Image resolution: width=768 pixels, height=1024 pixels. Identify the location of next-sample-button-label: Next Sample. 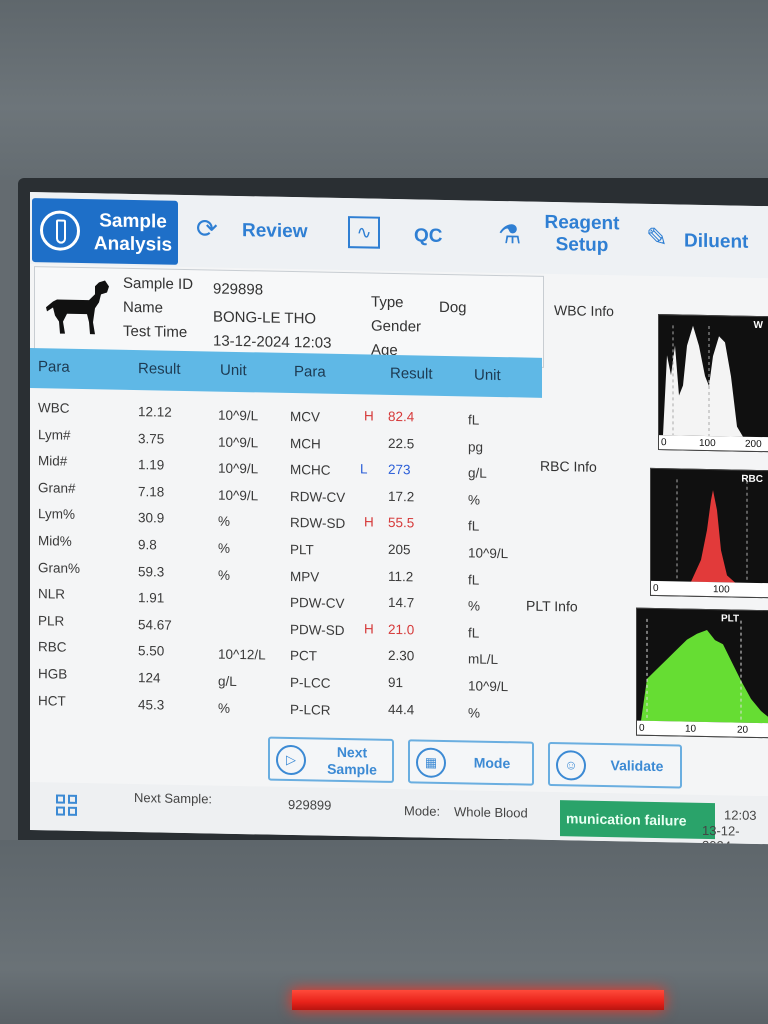
(352, 760).